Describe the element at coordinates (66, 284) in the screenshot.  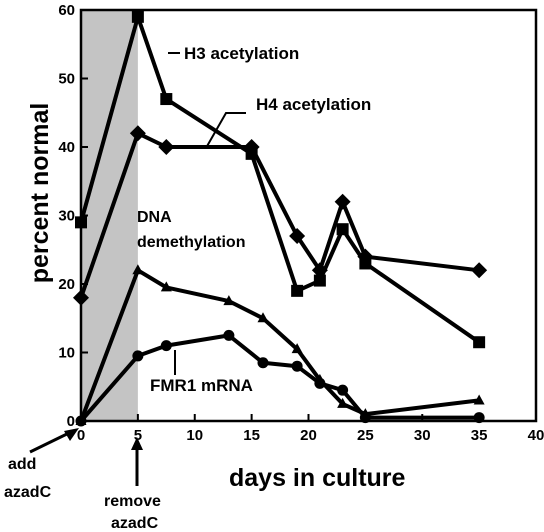
I see `y-tick-label: 20` at that location.